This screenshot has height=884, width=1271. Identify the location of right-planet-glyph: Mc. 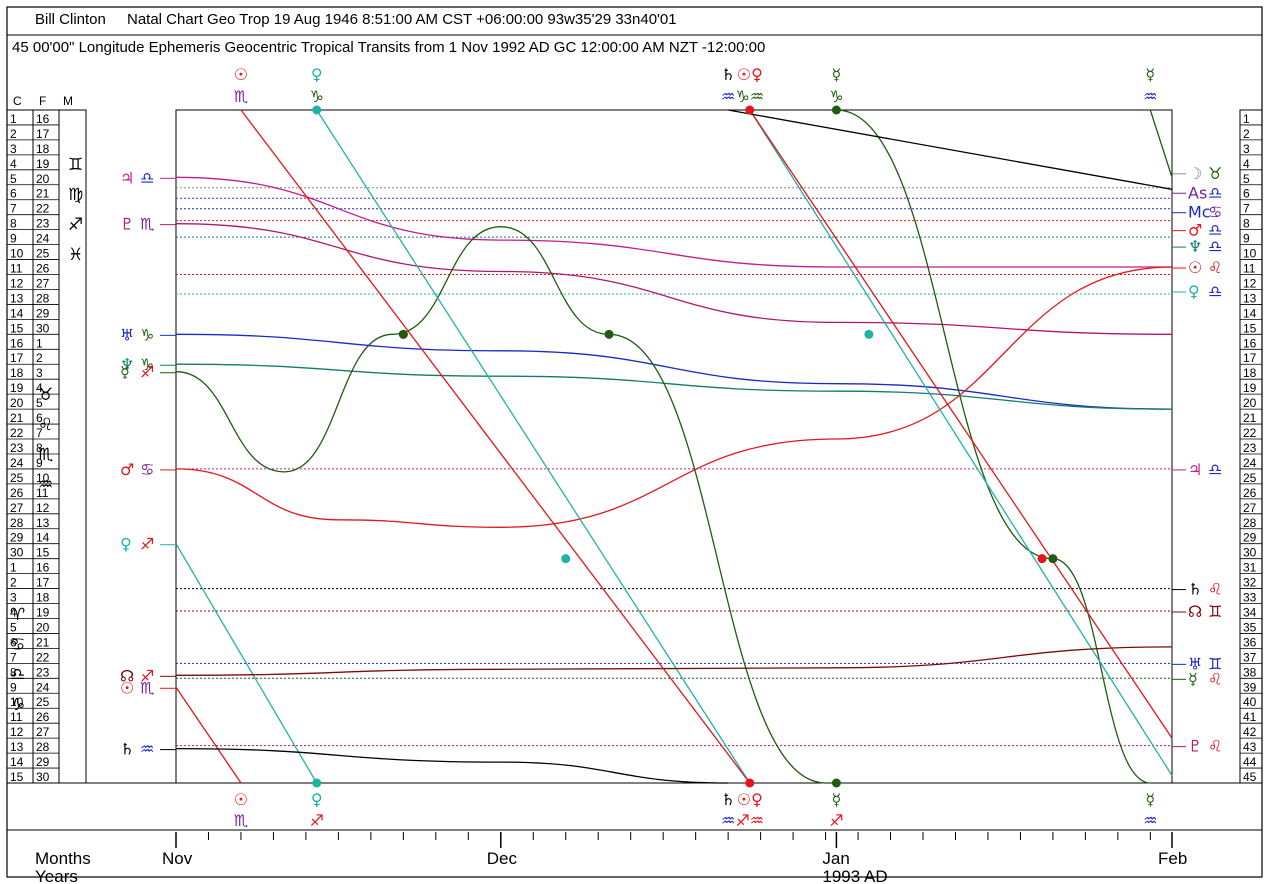
(1199, 212).